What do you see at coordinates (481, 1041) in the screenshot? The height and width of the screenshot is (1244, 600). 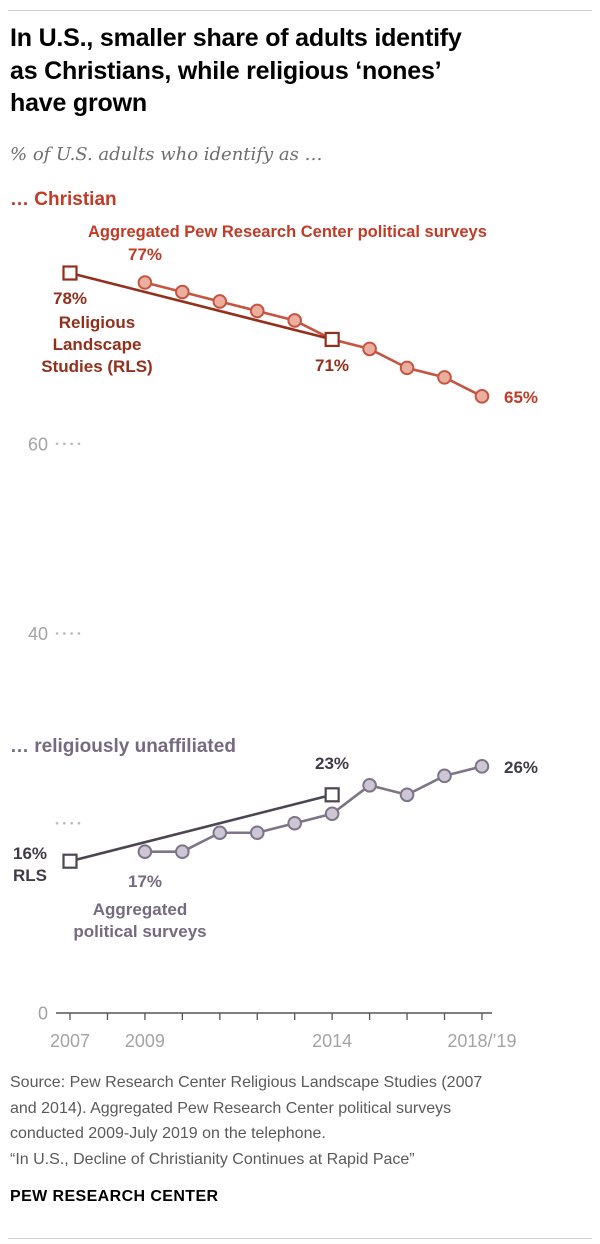 I see `svg-text: 2018/’19` at bounding box center [481, 1041].